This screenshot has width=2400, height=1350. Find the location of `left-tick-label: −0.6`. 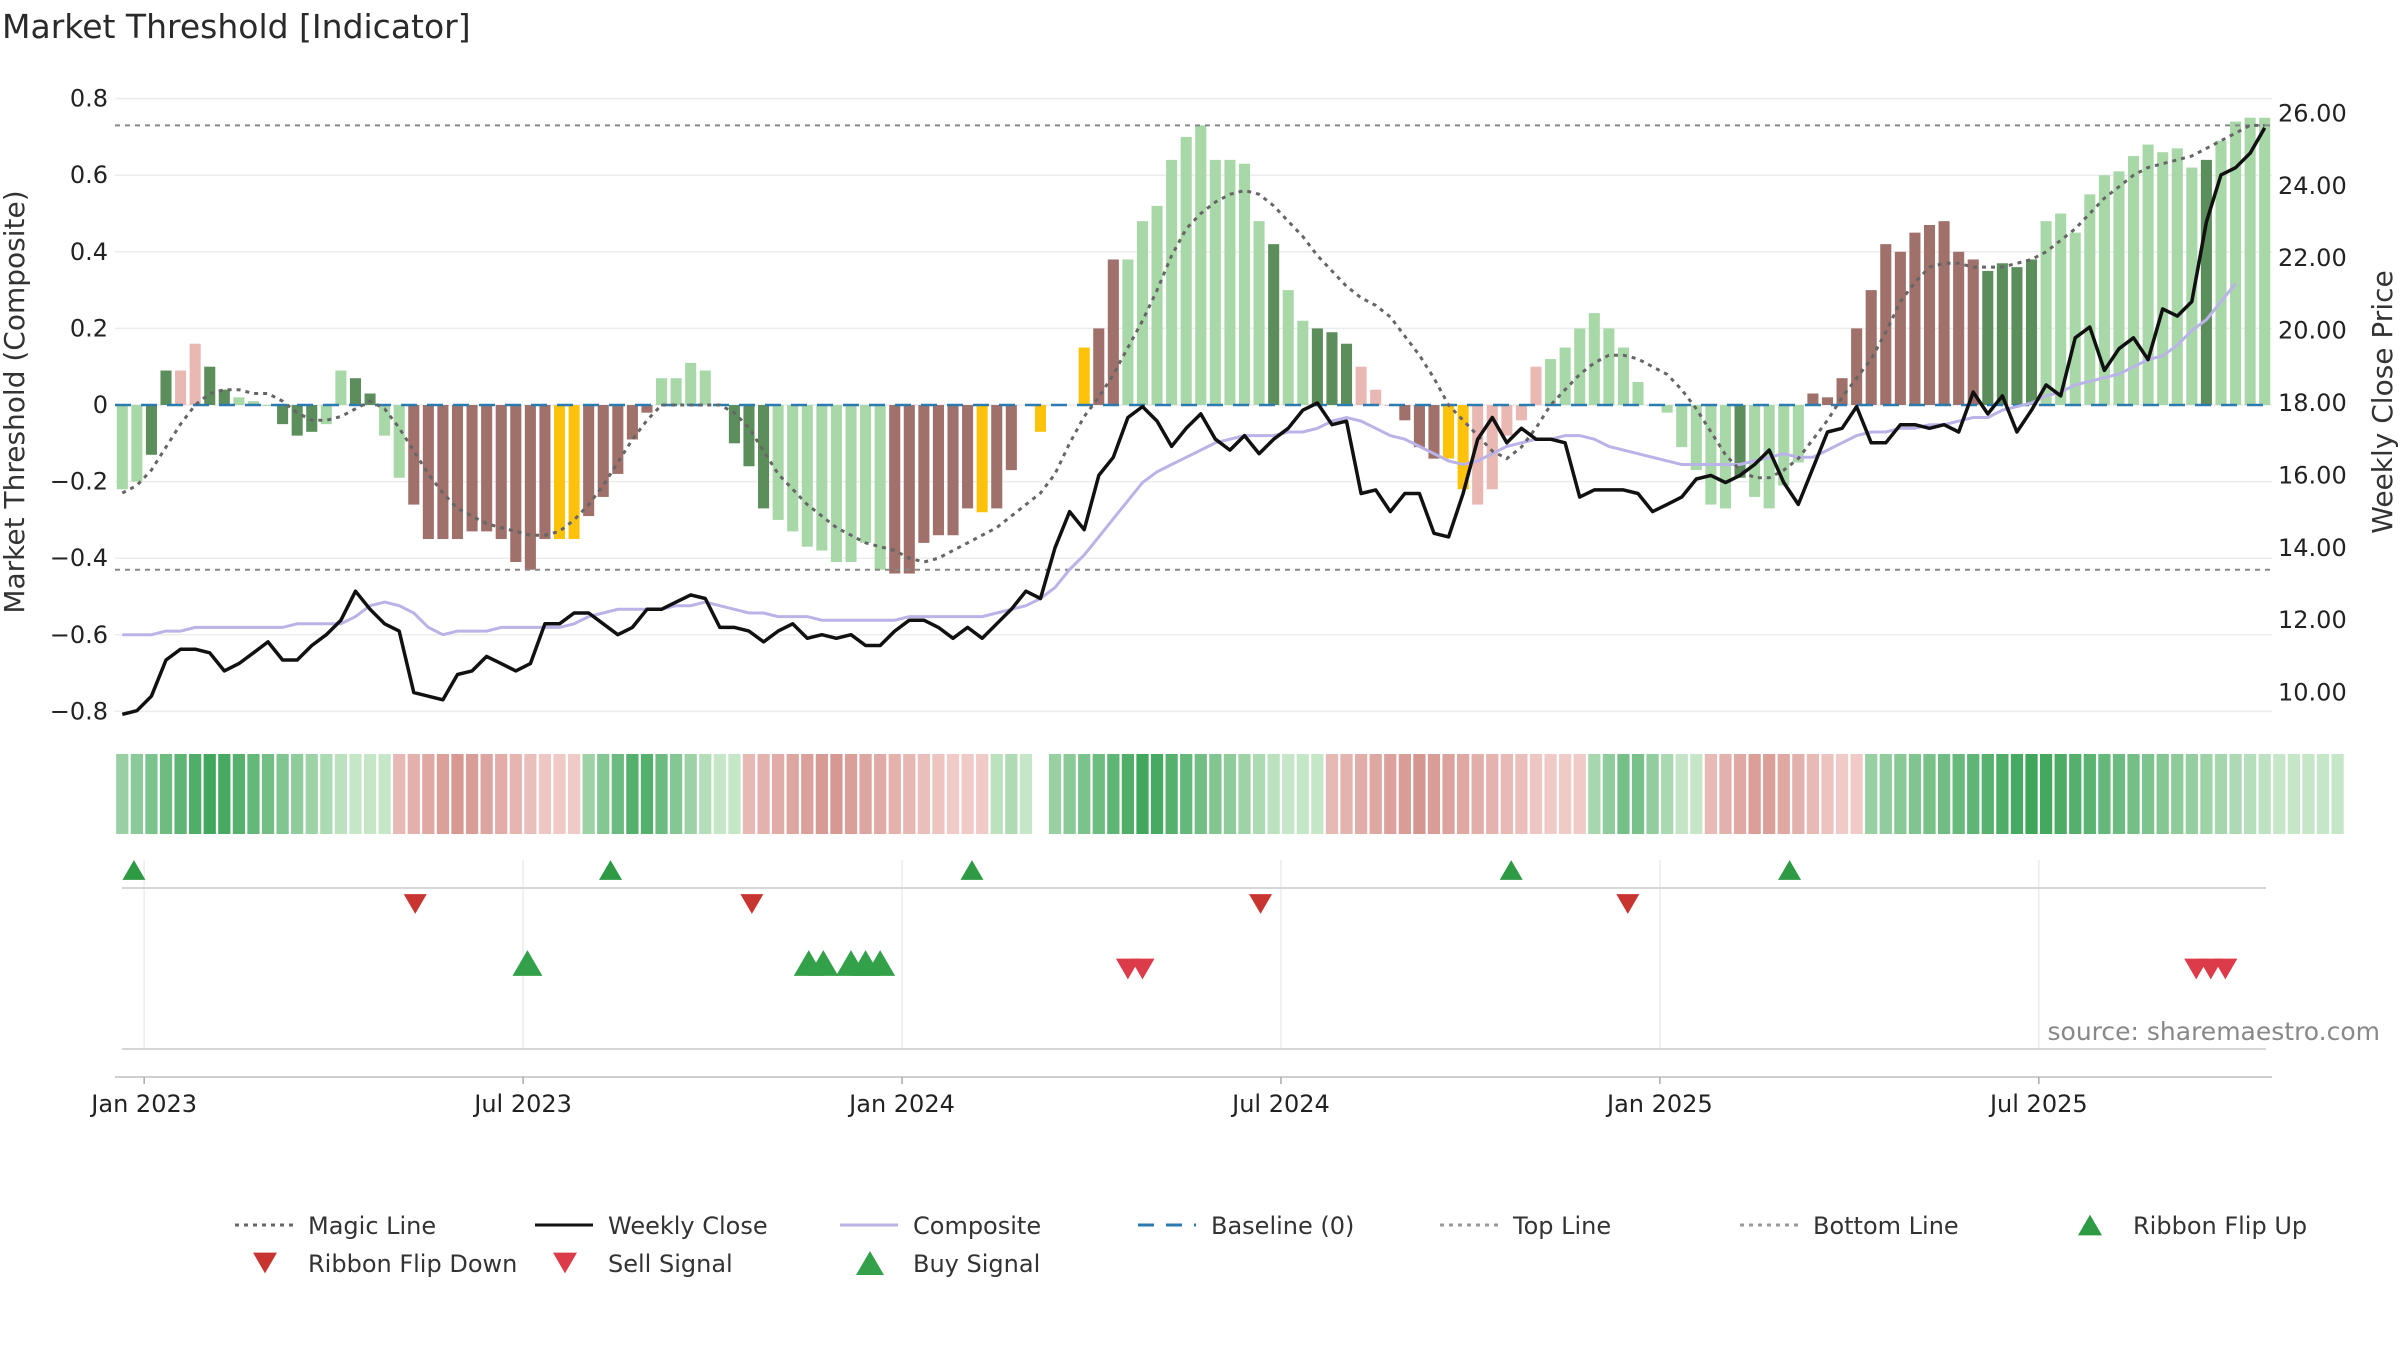

left-tick-label: −0.6 is located at coordinates (79, 635).